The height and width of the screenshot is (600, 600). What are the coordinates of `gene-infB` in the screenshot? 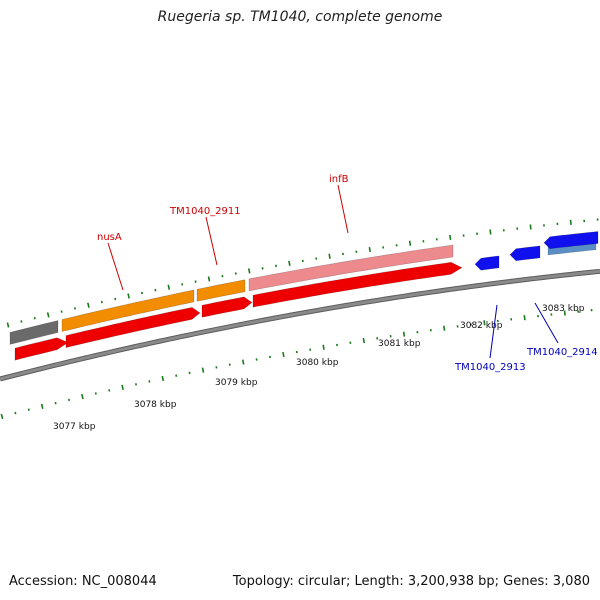 It's located at (351, 268).